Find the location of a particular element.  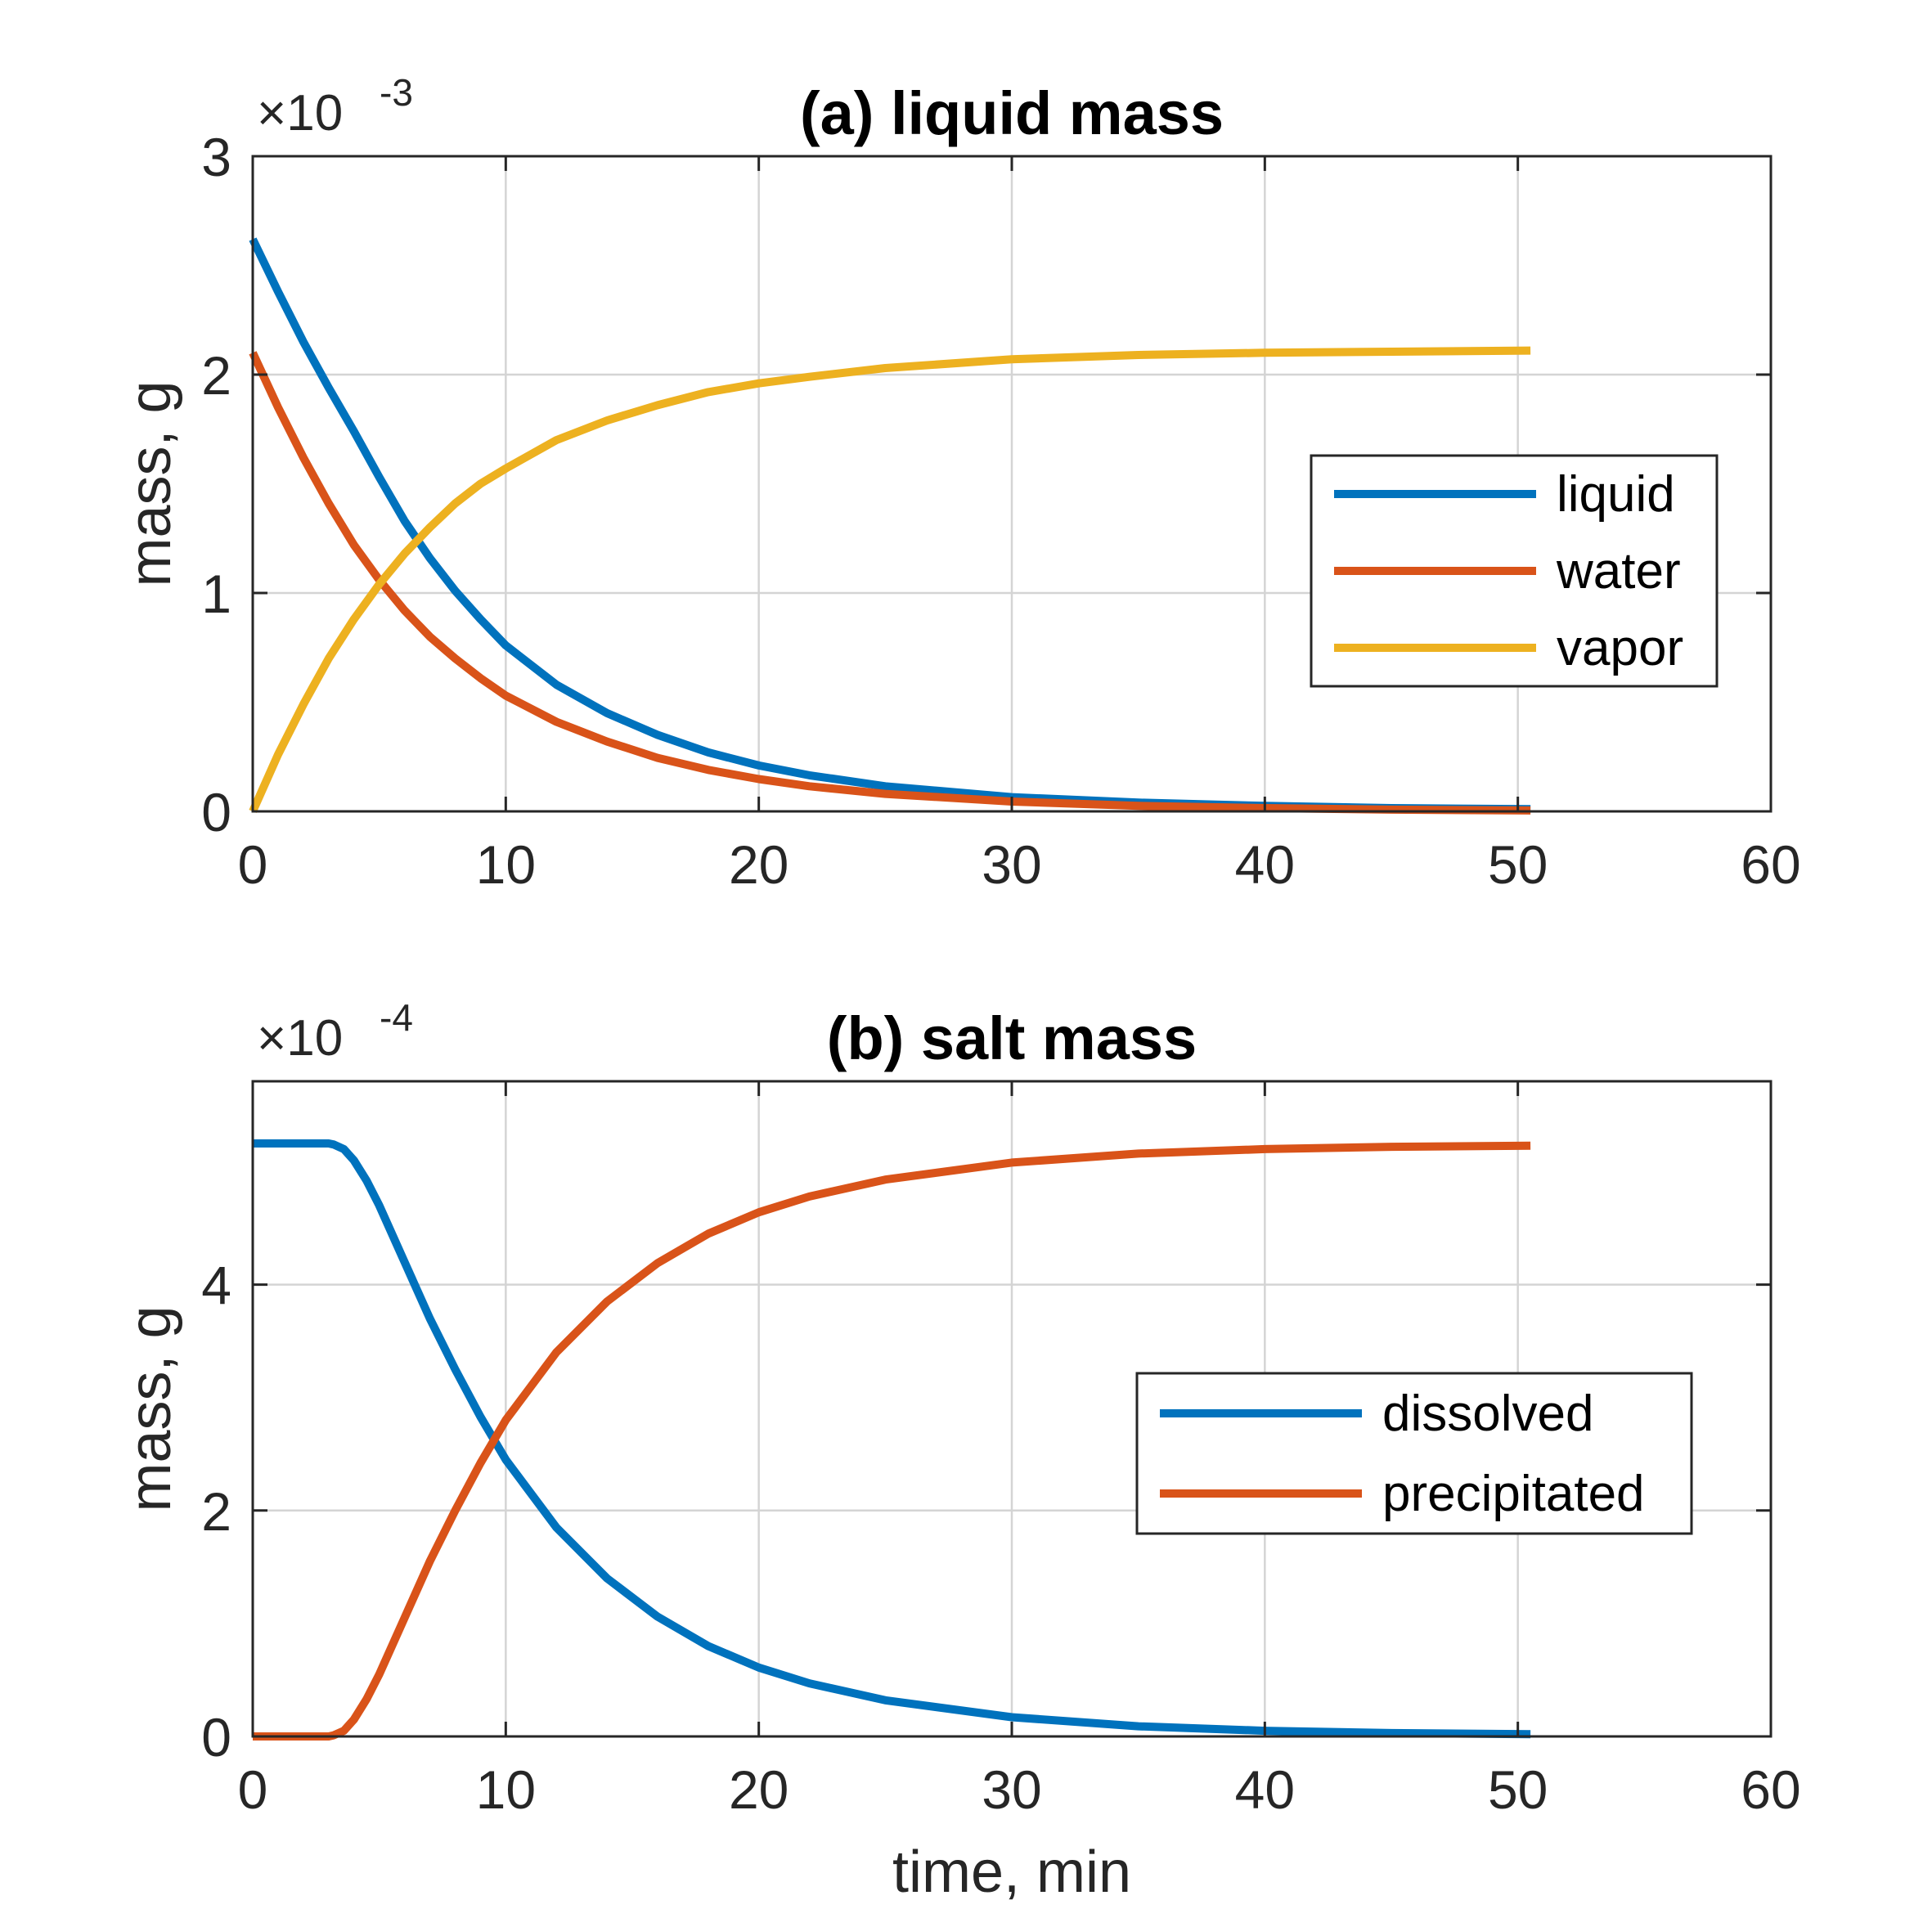

chart-title: (b) salt mass is located at coordinates (1012, 1038).